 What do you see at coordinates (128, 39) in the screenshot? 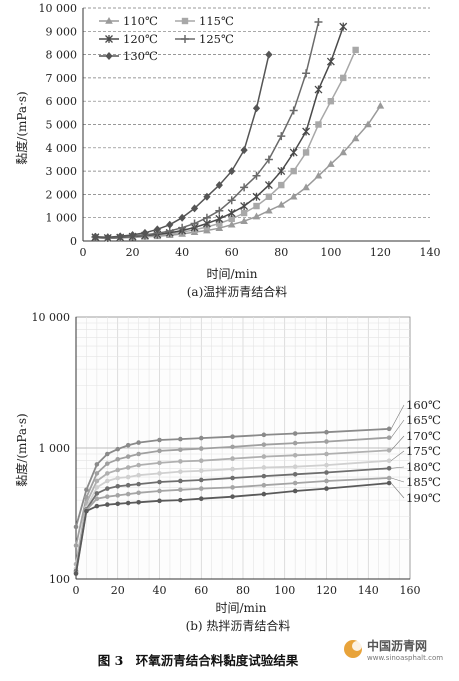
I see `chart-a-legend-item-120: 120℃` at bounding box center [128, 39].